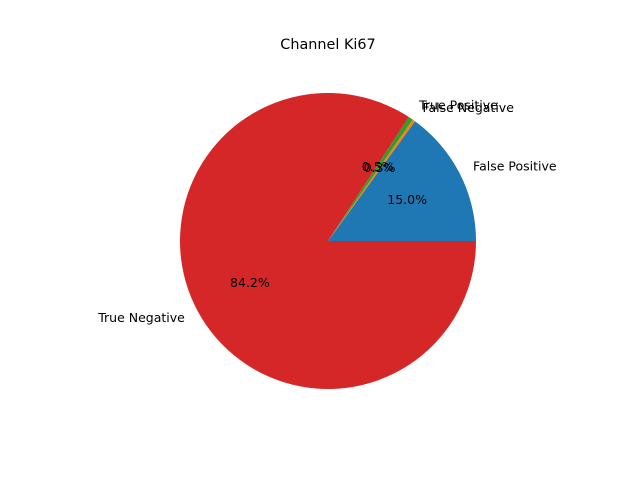  What do you see at coordinates (141, 317) in the screenshot?
I see `slice-label-true-negative: True Negative` at bounding box center [141, 317].